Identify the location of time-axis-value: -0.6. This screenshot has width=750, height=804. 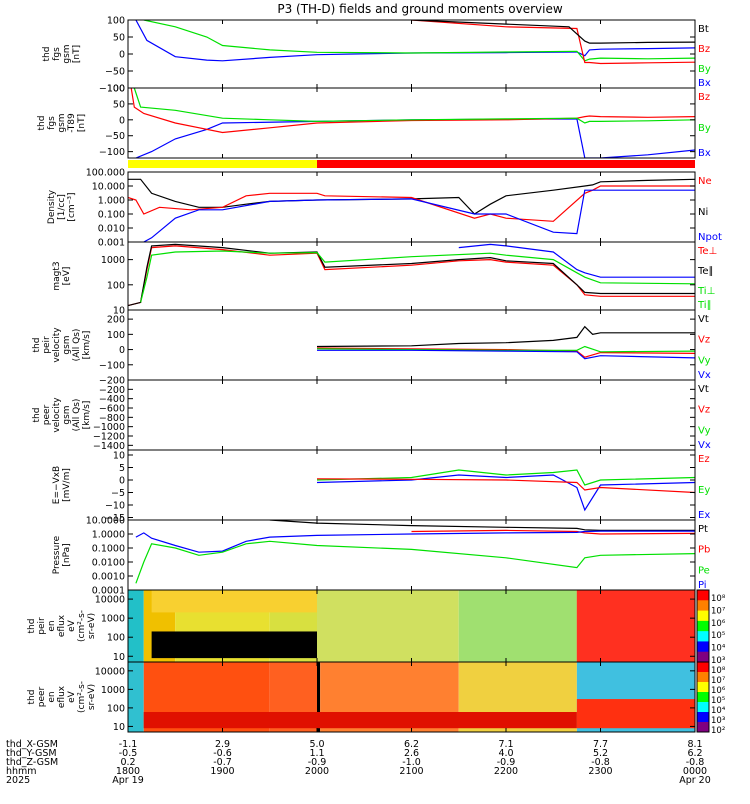
(222, 753).